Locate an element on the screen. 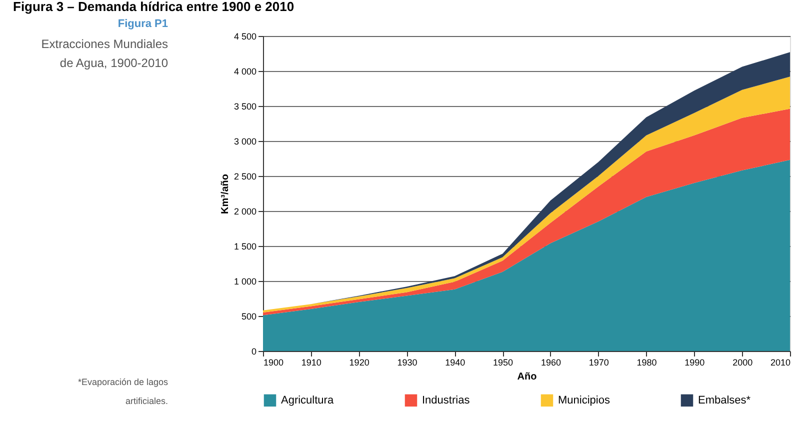 Image resolution: width=808 pixels, height=436 pixels. legend-label: Embalses* is located at coordinates (725, 400).